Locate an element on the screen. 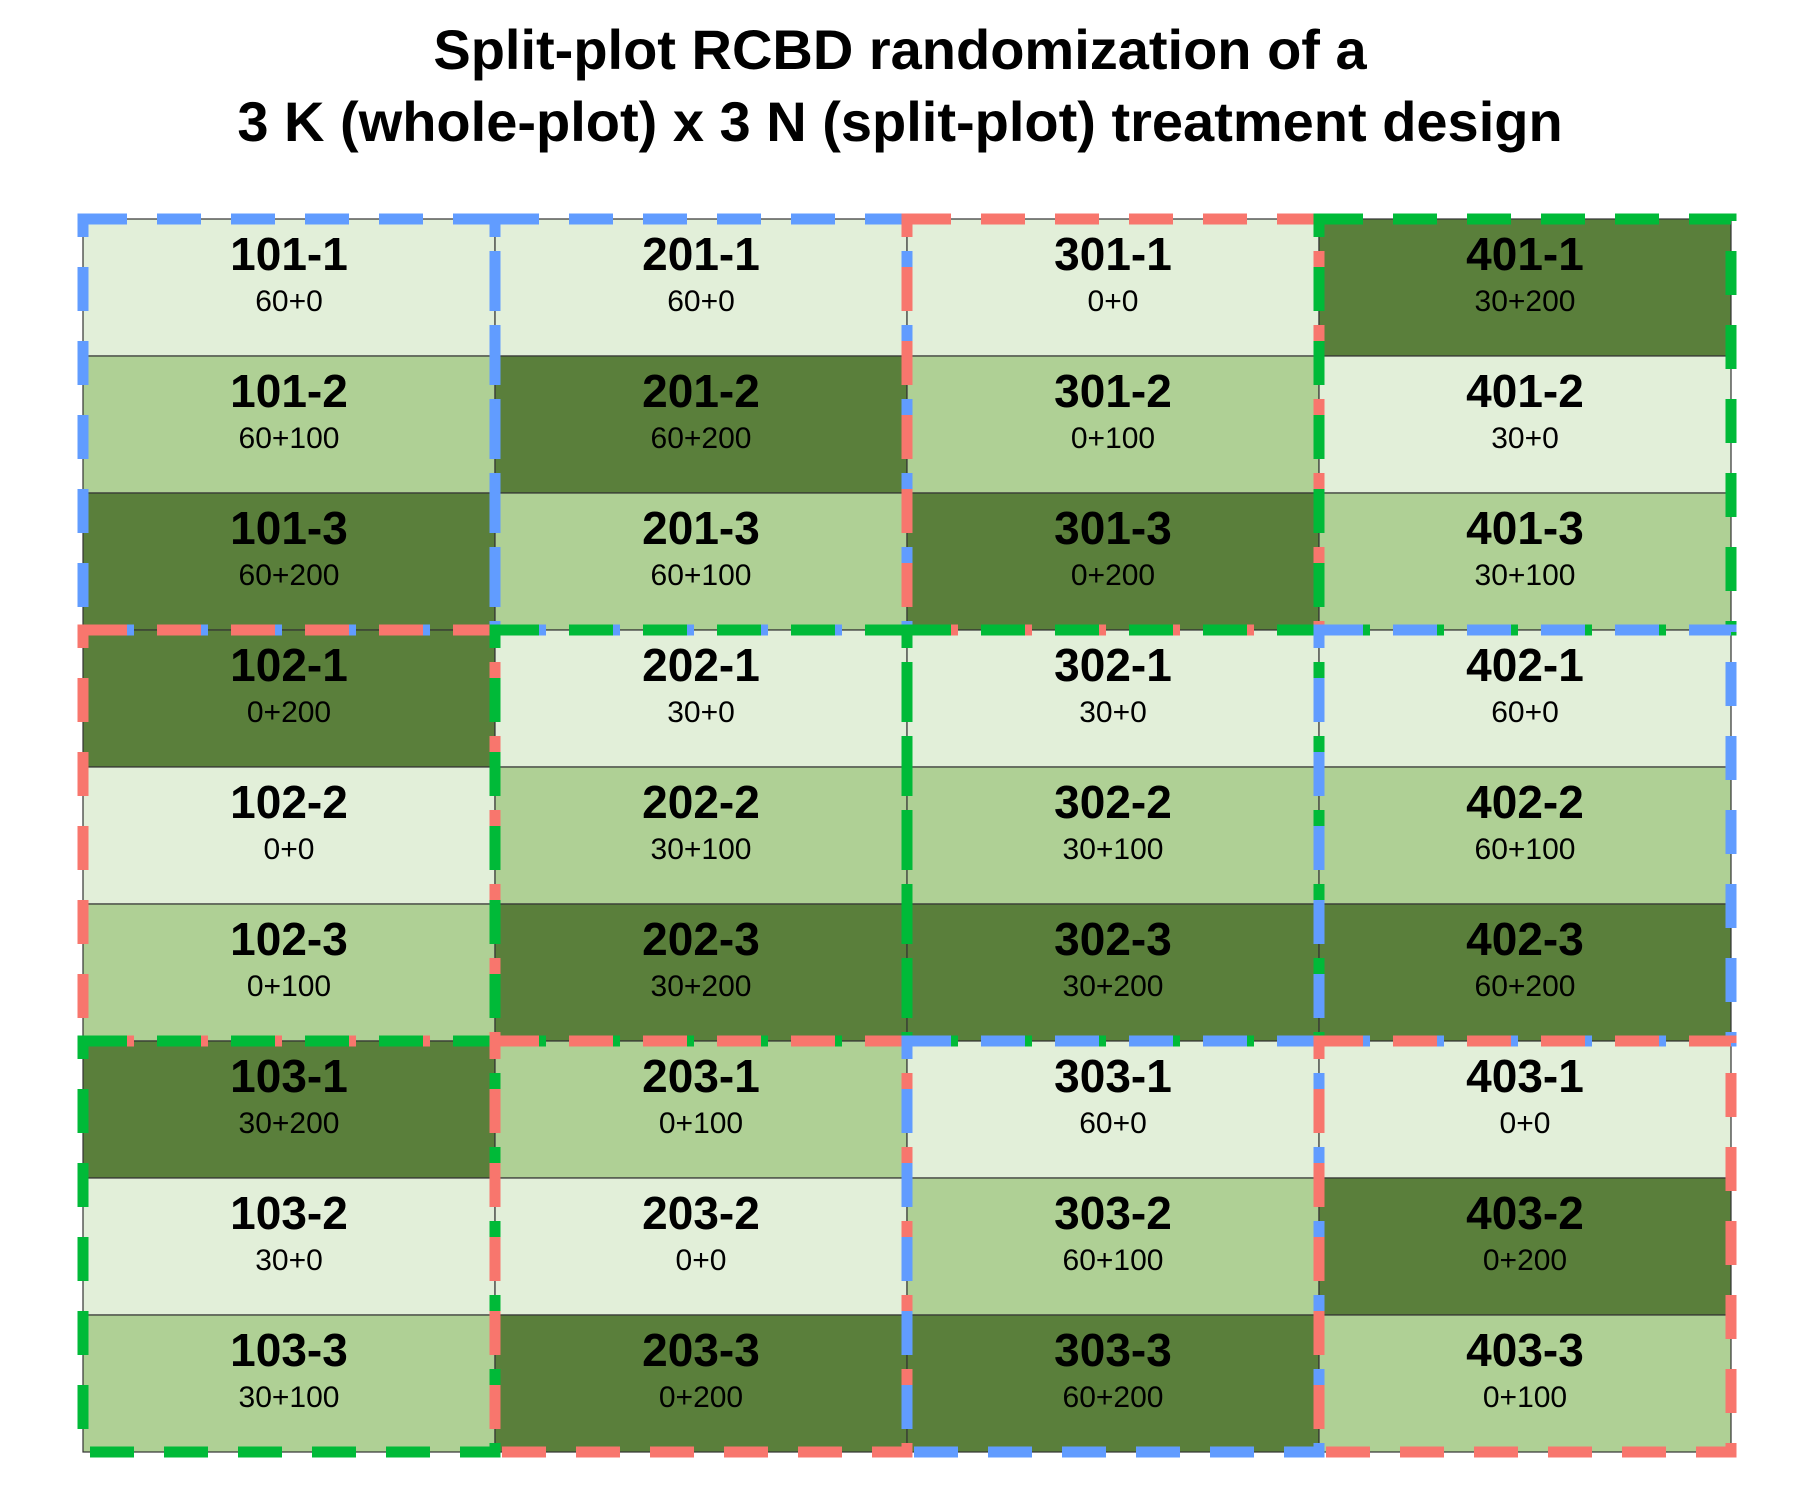 The height and width of the screenshot is (1500, 1800). subplot-cell: 203-1 0+100 is located at coordinates (701, 1109).